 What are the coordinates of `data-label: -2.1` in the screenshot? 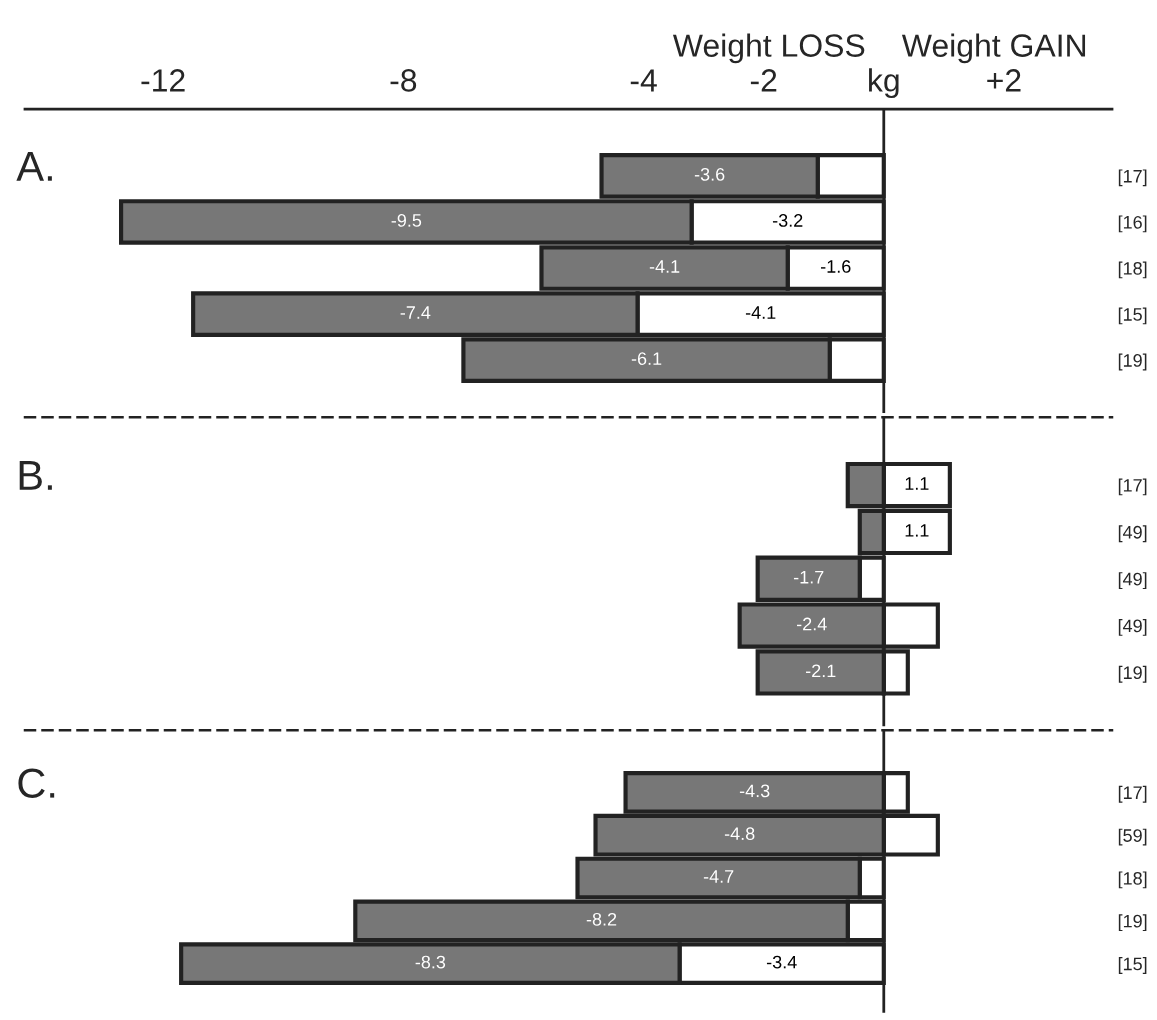 It's located at (820, 671).